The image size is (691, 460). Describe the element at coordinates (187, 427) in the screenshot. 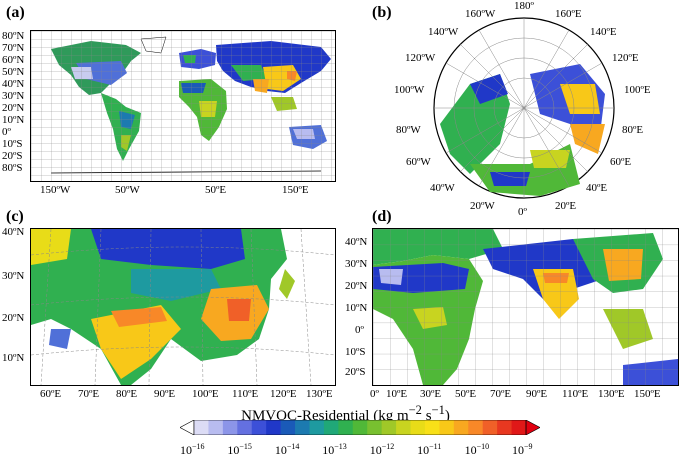

I see `colorbar-under-arrow` at that location.